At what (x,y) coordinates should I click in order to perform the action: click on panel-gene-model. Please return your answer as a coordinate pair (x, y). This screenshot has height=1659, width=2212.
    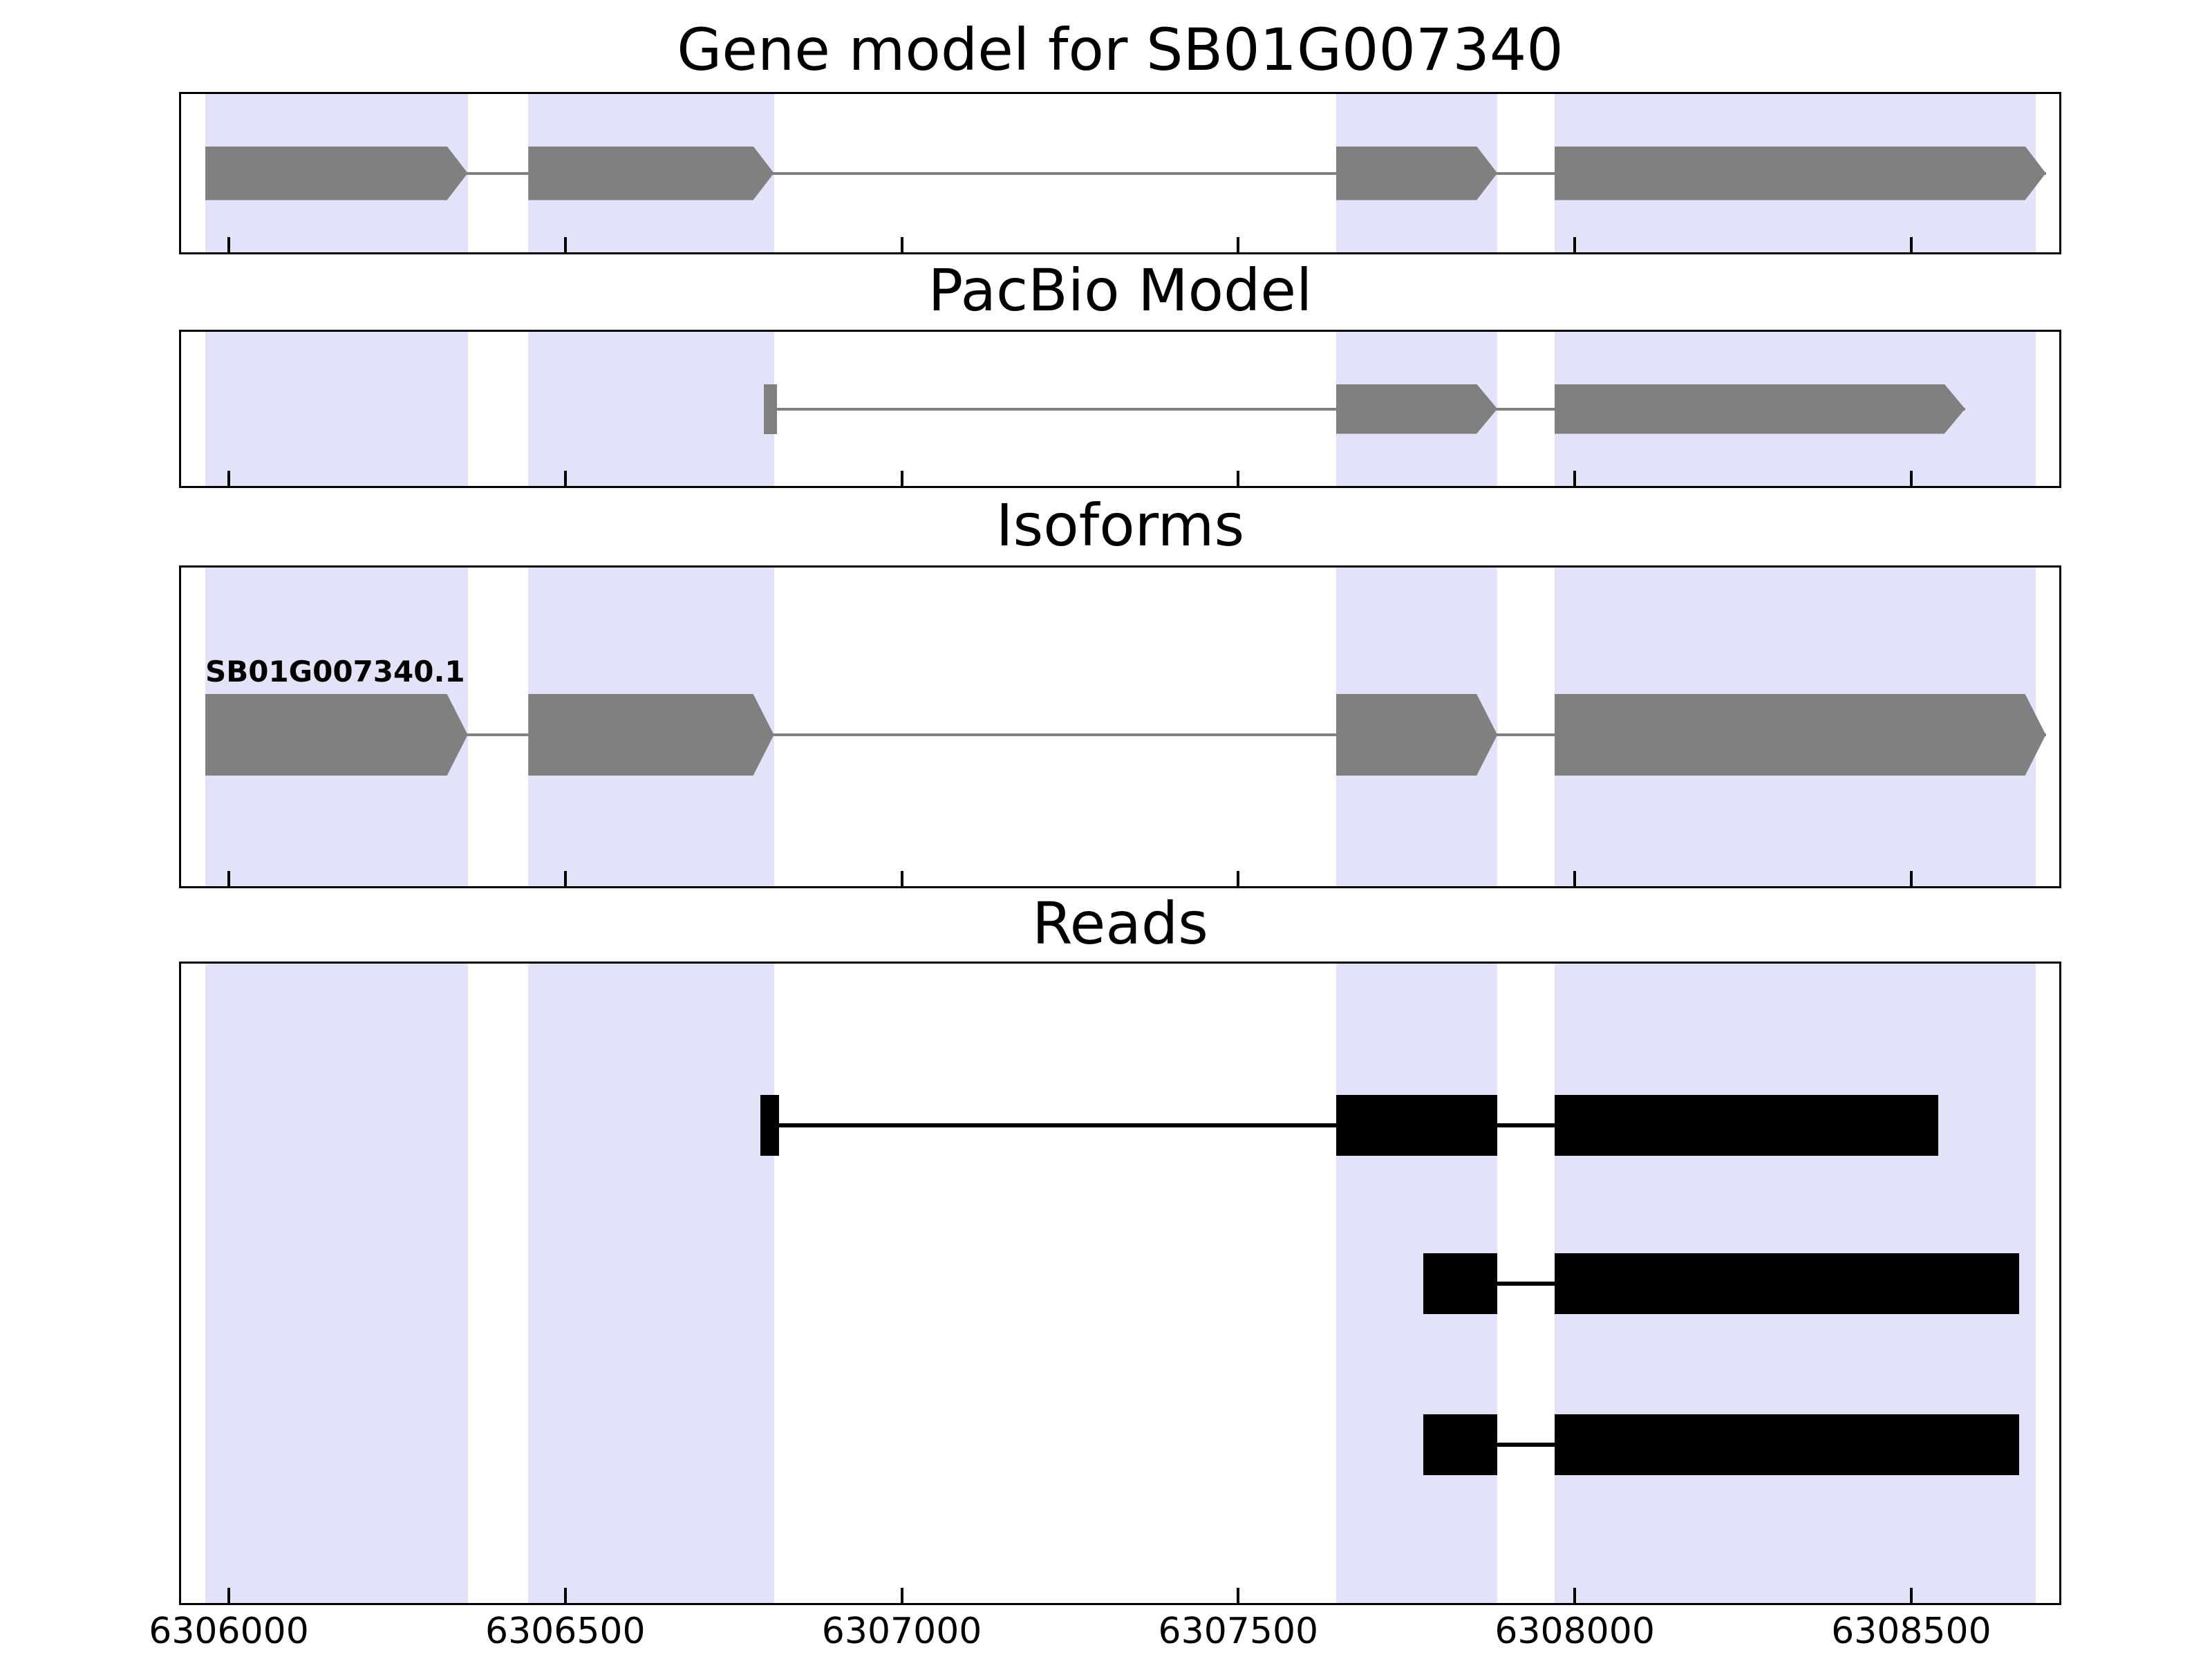
    Looking at the image, I should click on (1120, 173).